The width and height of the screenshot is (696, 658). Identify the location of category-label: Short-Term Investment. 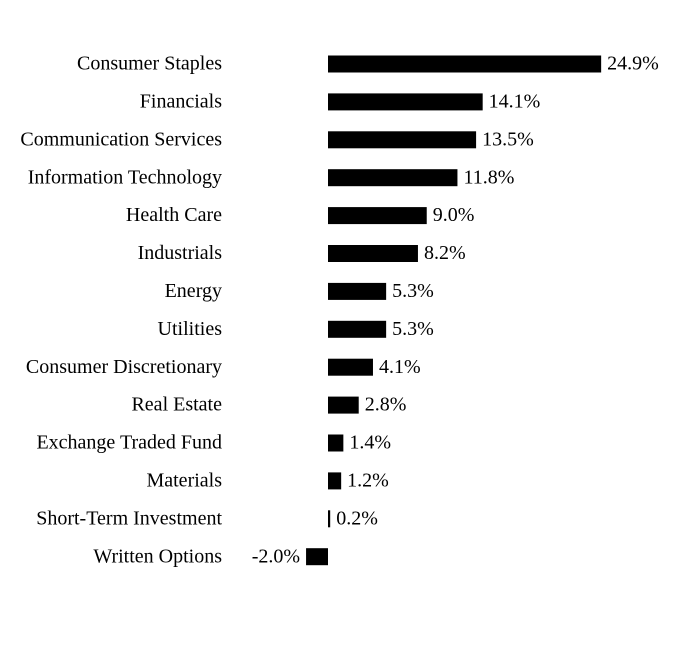
(129, 518).